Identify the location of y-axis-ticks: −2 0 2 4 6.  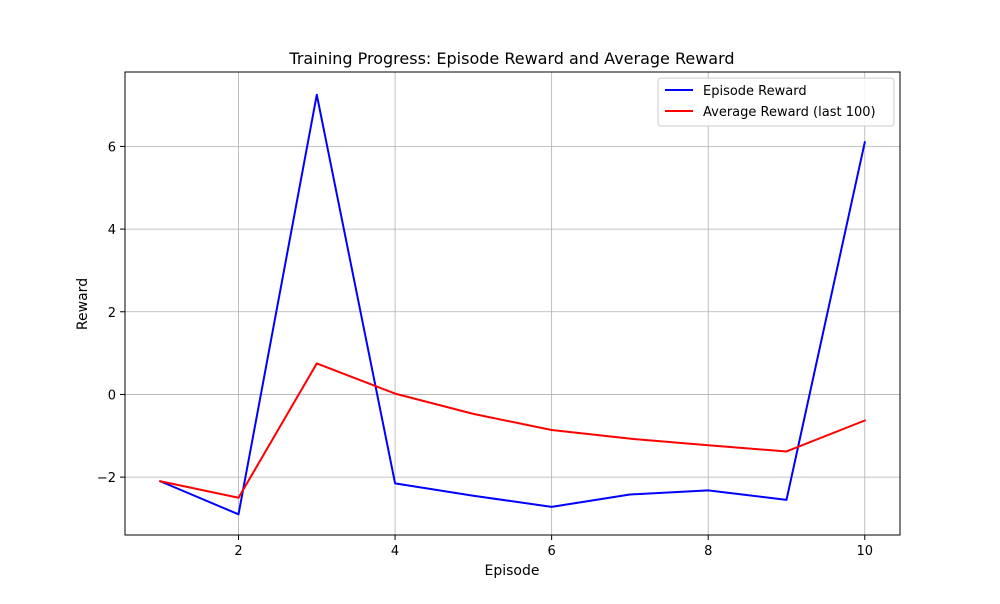
(111, 313).